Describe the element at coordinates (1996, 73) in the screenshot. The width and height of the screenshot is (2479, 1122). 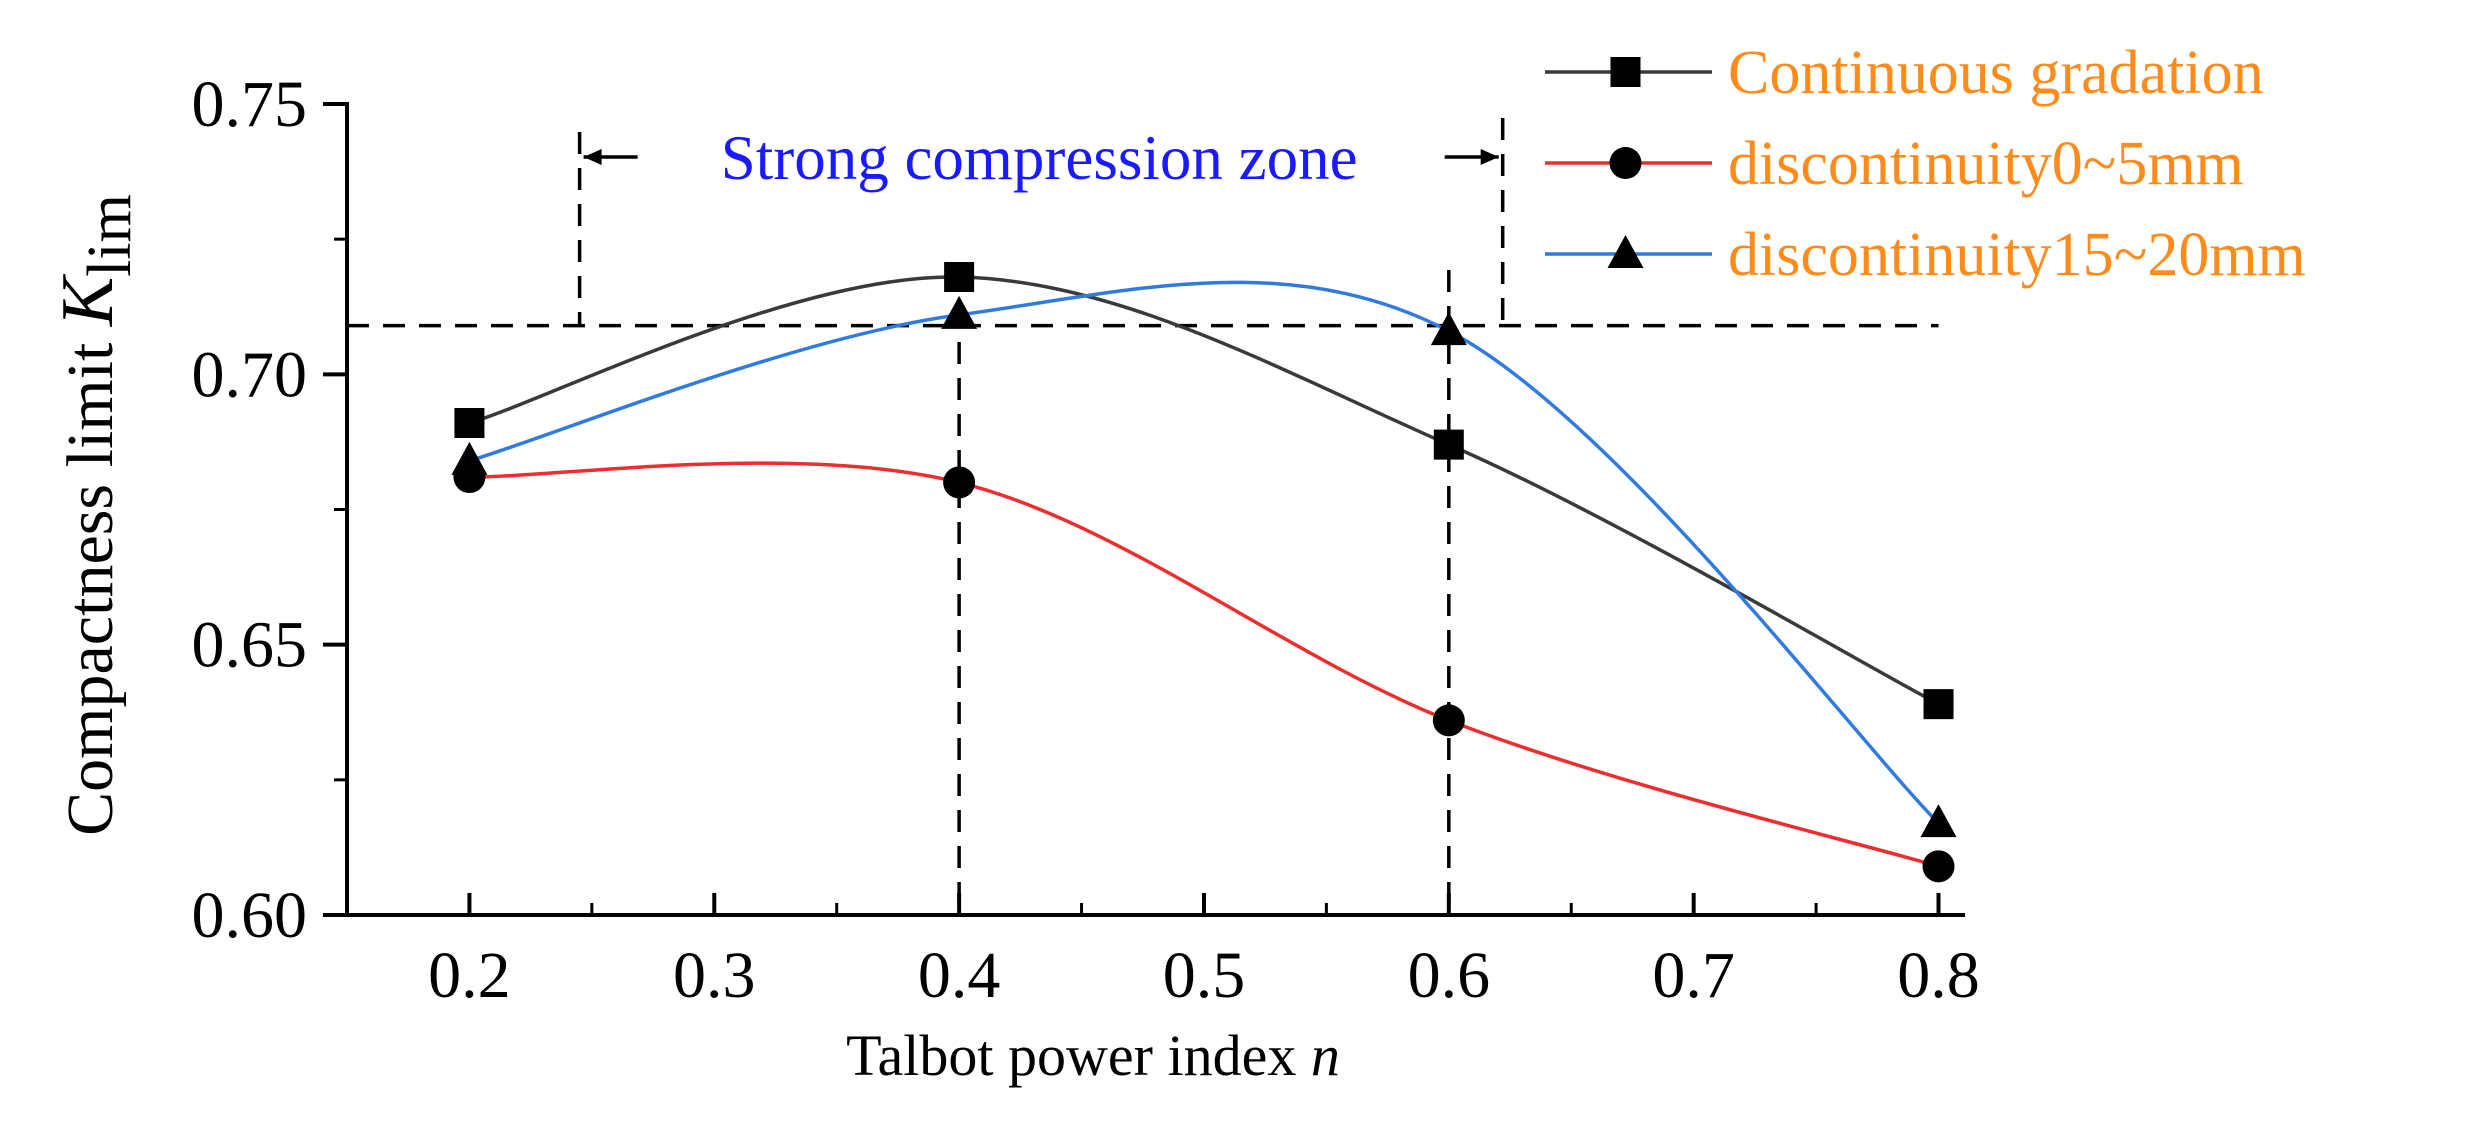
I see `legend-label: Continuous gradation` at that location.